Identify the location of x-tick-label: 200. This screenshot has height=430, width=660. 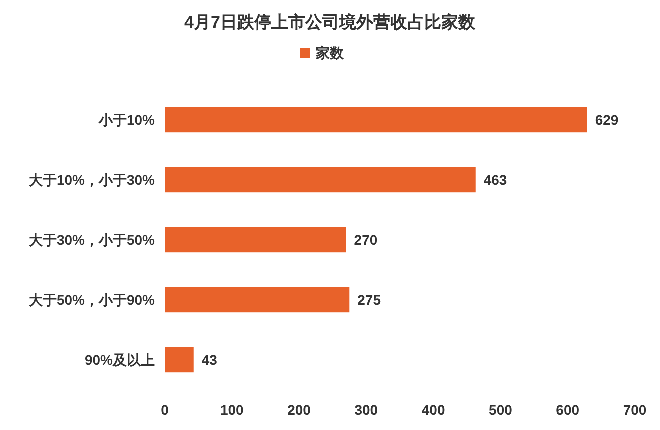
(300, 410).